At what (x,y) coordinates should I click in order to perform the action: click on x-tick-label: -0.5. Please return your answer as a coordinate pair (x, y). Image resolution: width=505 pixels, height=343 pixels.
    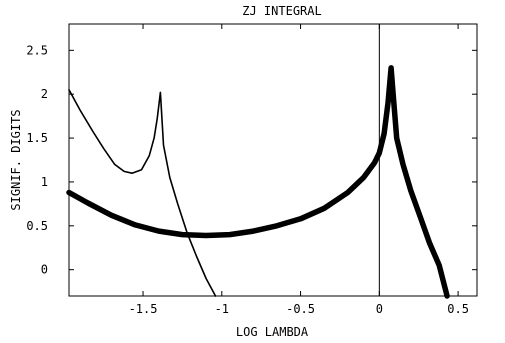
    Looking at the image, I should click on (300, 309).